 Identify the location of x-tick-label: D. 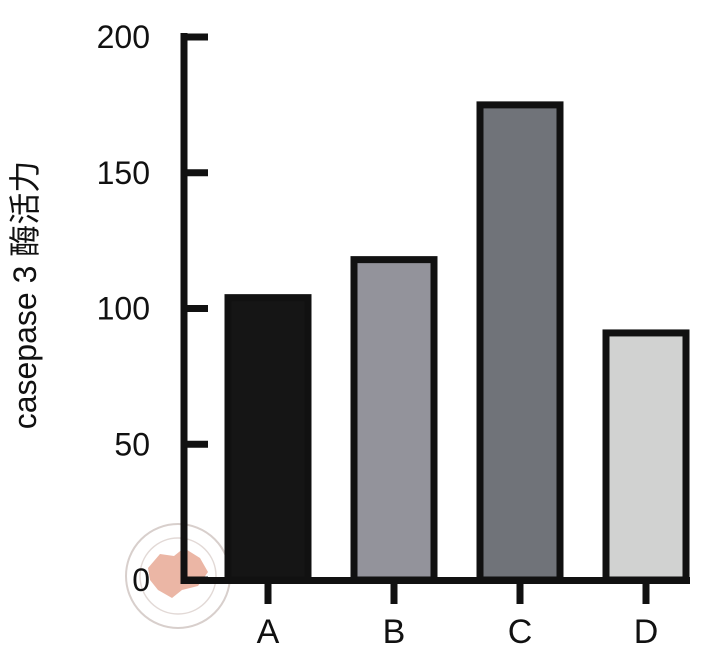
(646, 632).